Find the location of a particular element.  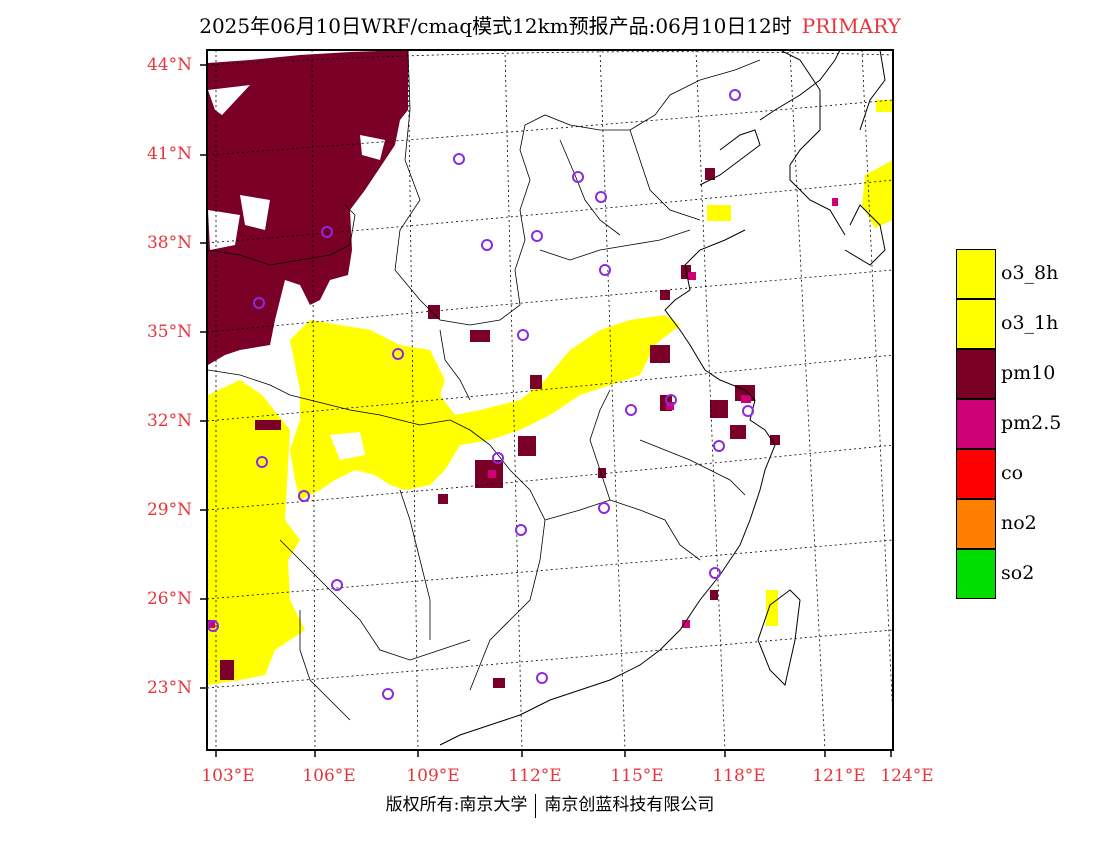

lat-label-26n: 26°N is located at coordinates (169, 599).